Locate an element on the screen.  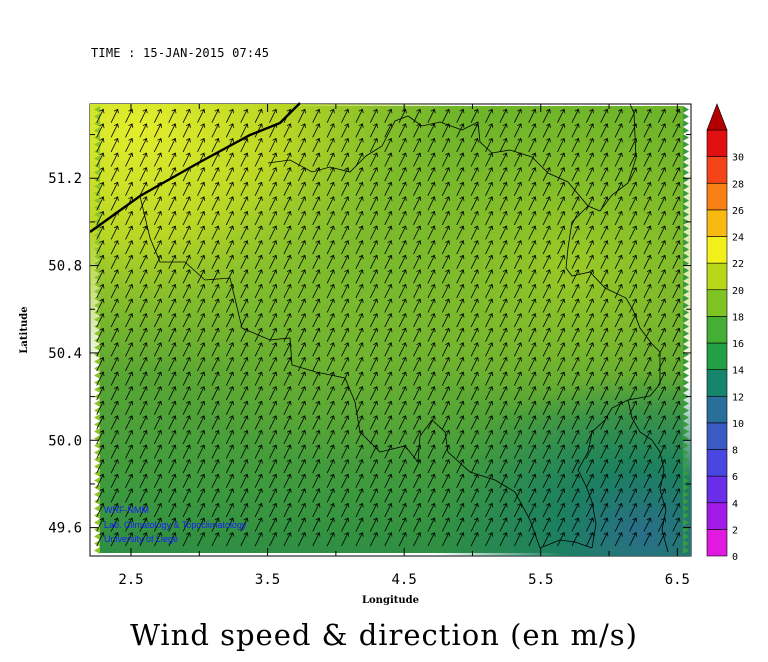
field-edge-left is located at coordinates (97, 330).